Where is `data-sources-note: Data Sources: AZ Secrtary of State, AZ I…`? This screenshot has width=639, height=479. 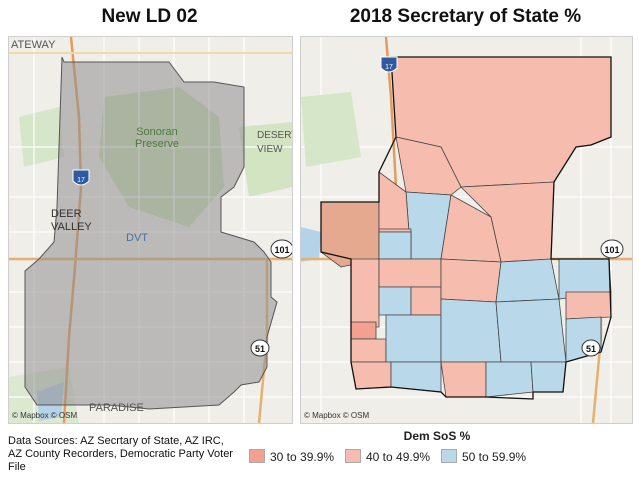 data-sources-note: Data Sources: AZ Secrtary of State, AZ I… is located at coordinates (120, 454).